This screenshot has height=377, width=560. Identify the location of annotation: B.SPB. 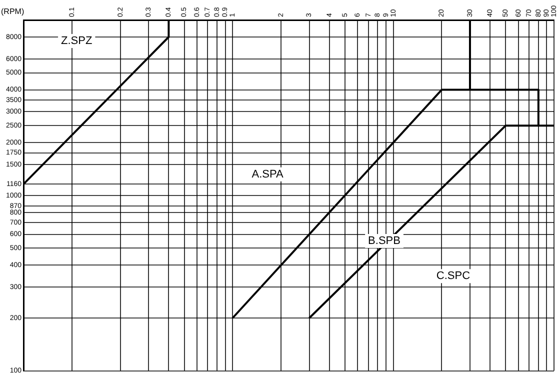
(384, 241).